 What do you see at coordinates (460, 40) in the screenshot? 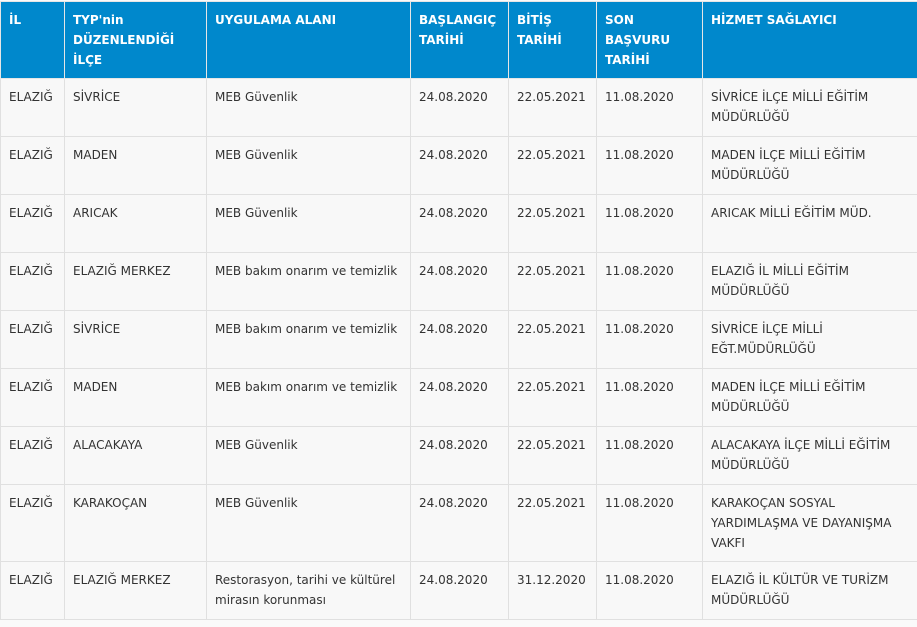
I see `column-header-baslangic-tarihi: BAŞLANGIÇ TARİHİ` at bounding box center [460, 40].